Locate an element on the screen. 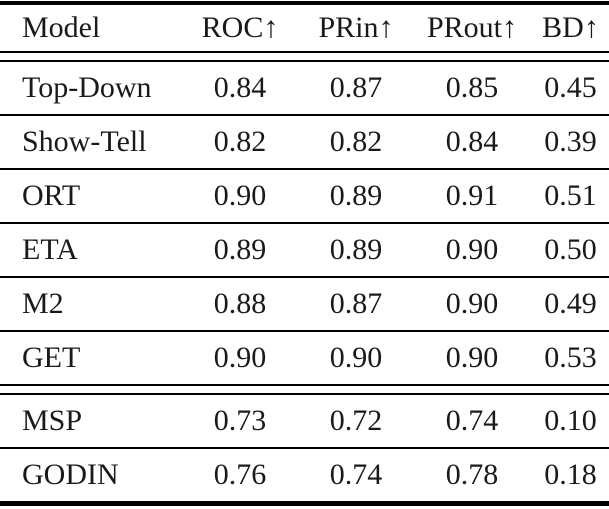 This screenshot has width=609, height=509. table-row-ort: ORT 0.90 0.89 0.91 0.51 is located at coordinates (304, 197).